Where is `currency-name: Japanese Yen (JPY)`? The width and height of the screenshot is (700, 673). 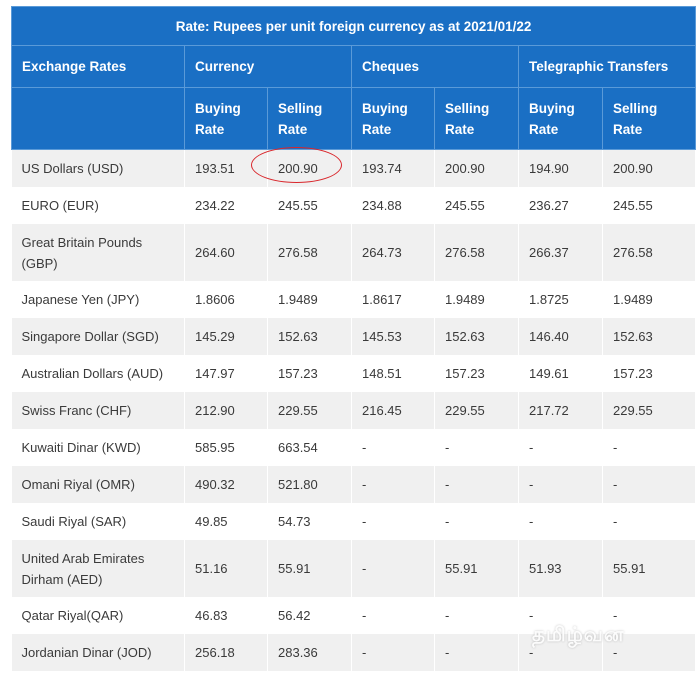
currency-name: Japanese Yen (JPY) is located at coordinates (98, 299).